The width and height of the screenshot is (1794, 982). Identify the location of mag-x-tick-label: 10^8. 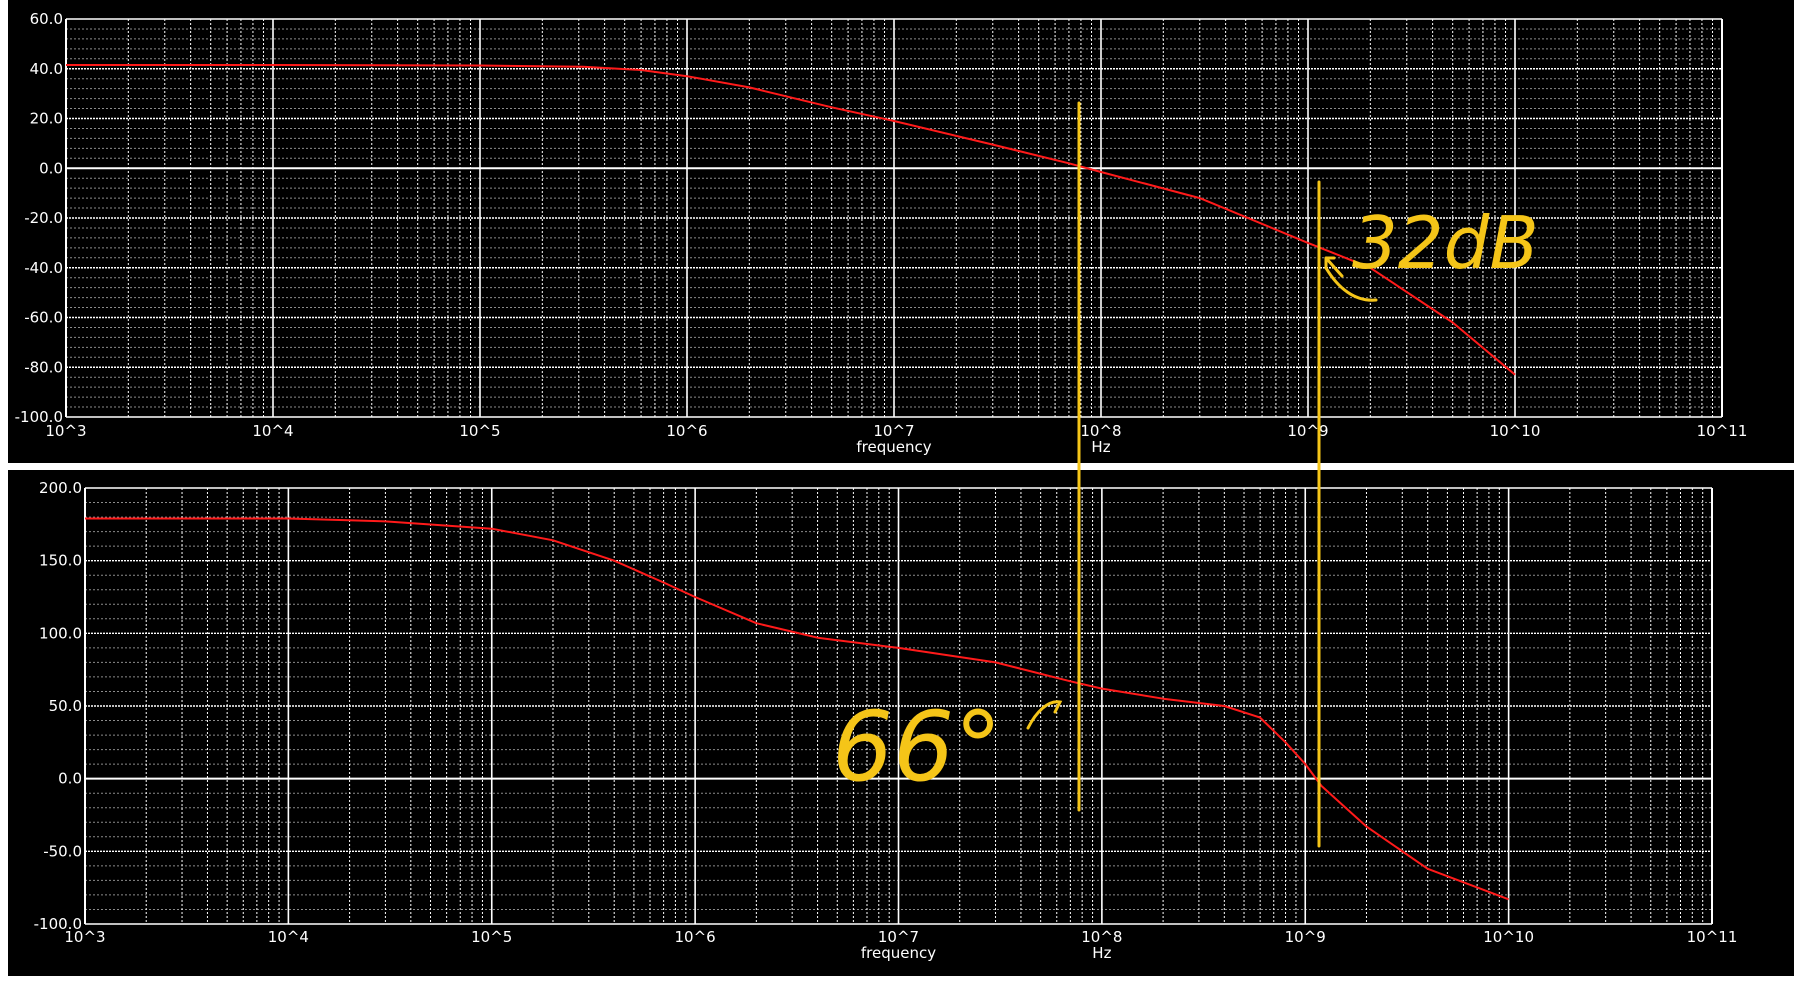
(1100, 431).